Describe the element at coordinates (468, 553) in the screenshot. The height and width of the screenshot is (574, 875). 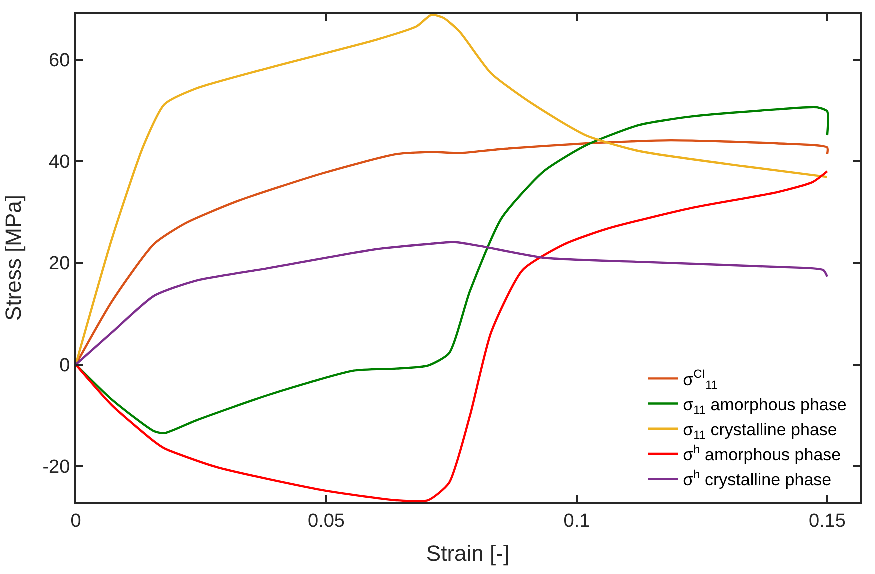
I see `x-axis-title: Strain [-]` at that location.